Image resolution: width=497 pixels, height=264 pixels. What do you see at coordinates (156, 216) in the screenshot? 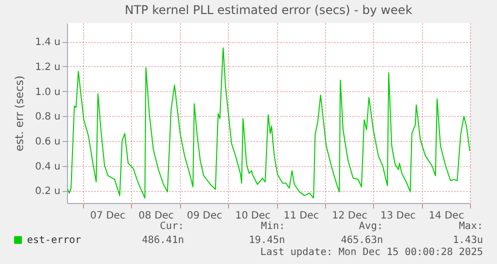
I see `x-tick-label: 08 Dec` at bounding box center [156, 216].